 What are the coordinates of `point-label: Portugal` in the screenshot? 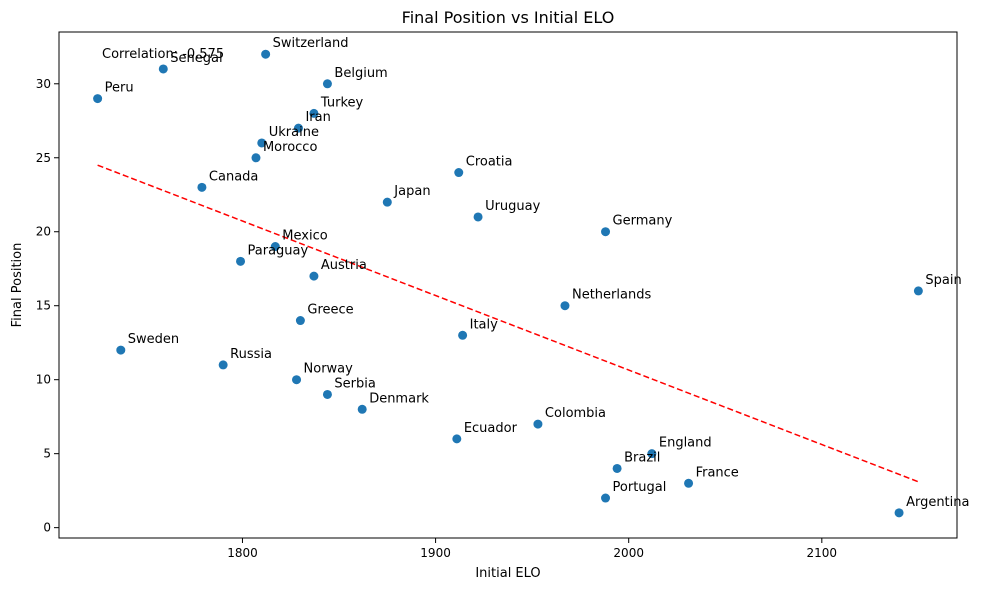 It's located at (640, 487).